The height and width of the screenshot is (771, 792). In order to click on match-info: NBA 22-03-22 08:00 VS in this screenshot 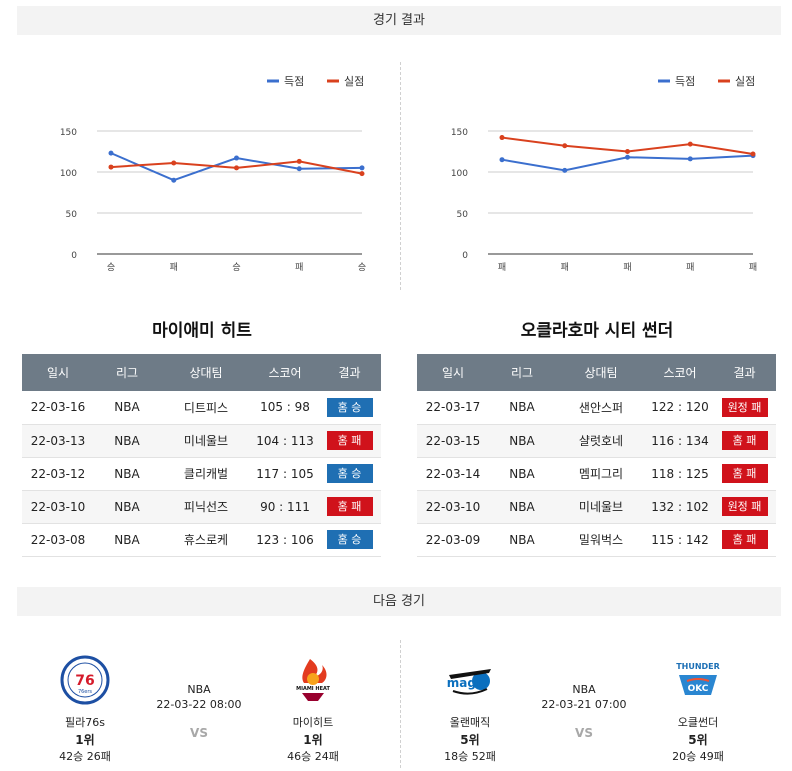, I will do `click(199, 711)`.